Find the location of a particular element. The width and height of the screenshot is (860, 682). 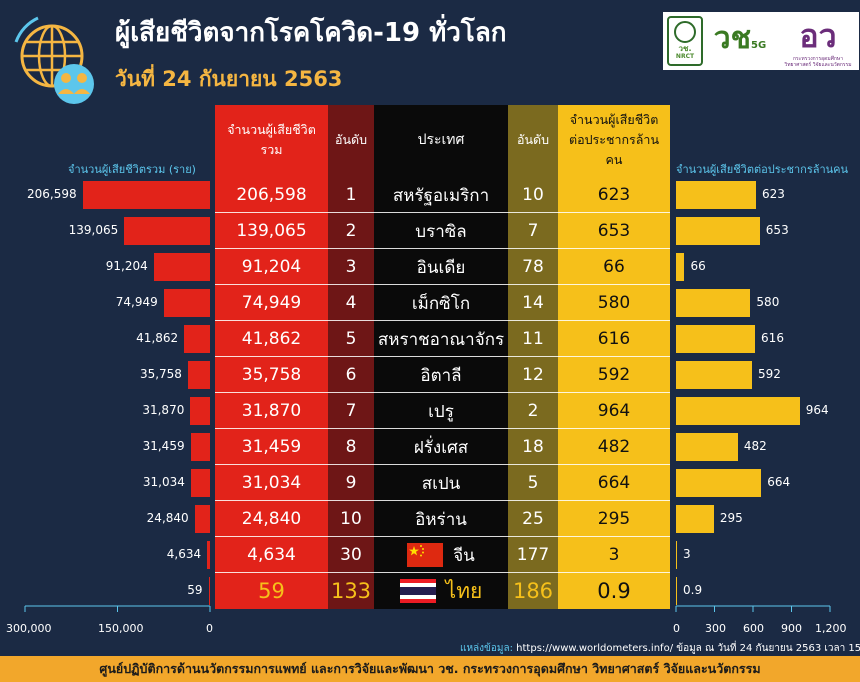

country-name: สหราชอาณาจักร is located at coordinates (441, 339).